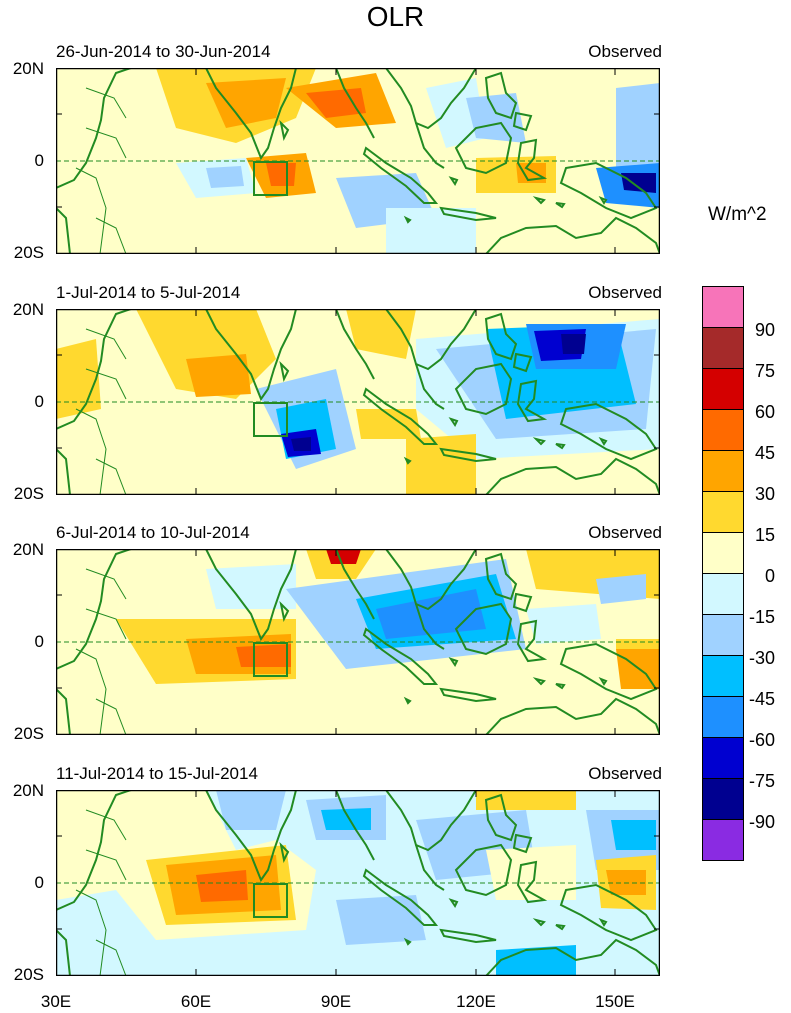  What do you see at coordinates (769, 576) in the screenshot?
I see `colorbar-label: 0` at bounding box center [769, 576].